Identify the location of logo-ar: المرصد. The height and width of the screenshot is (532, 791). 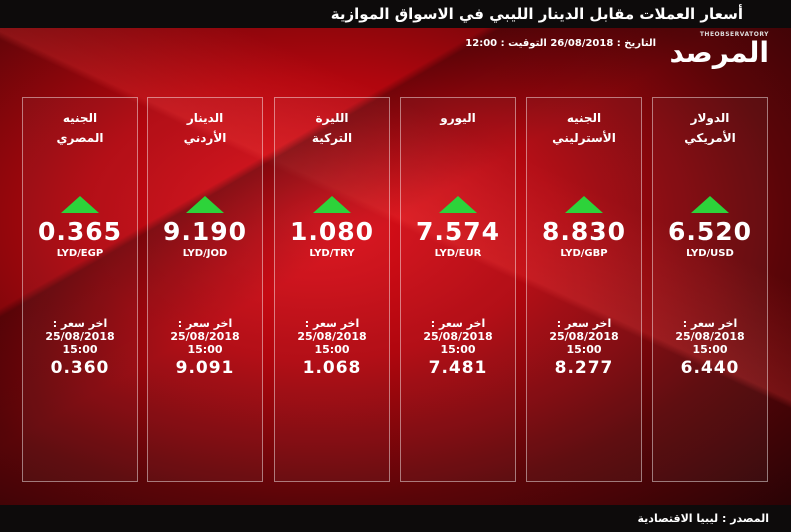
(719, 52).